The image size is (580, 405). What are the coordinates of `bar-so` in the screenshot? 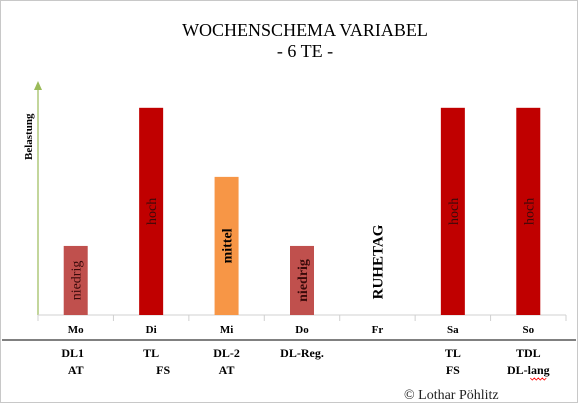 It's located at (528, 211).